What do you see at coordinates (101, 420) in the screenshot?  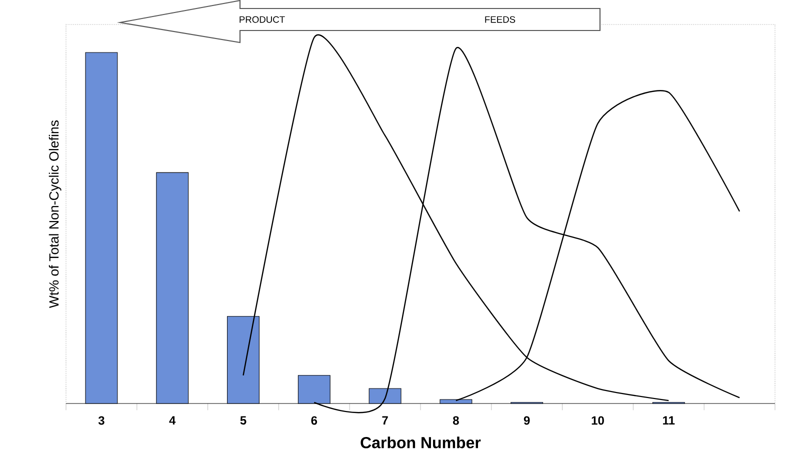 I see `x-tick-label: 3` at bounding box center [101, 420].